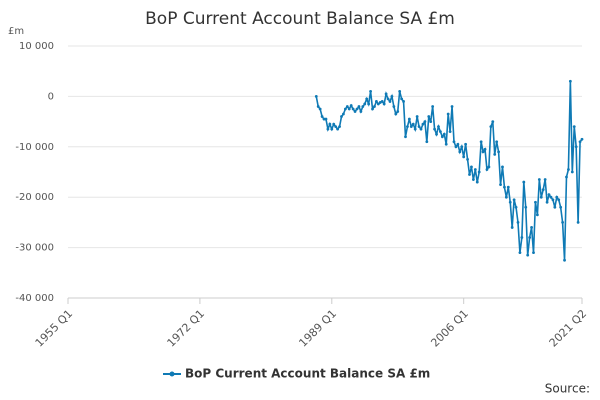  Describe the element at coordinates (54, 328) in the screenshot. I see `x-tick-label: 1955 Q1` at that location.